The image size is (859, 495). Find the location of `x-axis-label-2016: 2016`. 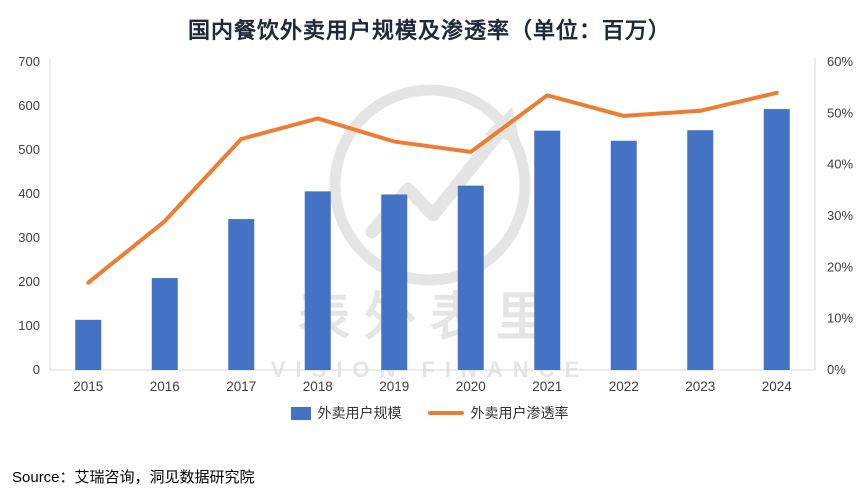

x-axis-label-2016: 2016 is located at coordinates (165, 386).